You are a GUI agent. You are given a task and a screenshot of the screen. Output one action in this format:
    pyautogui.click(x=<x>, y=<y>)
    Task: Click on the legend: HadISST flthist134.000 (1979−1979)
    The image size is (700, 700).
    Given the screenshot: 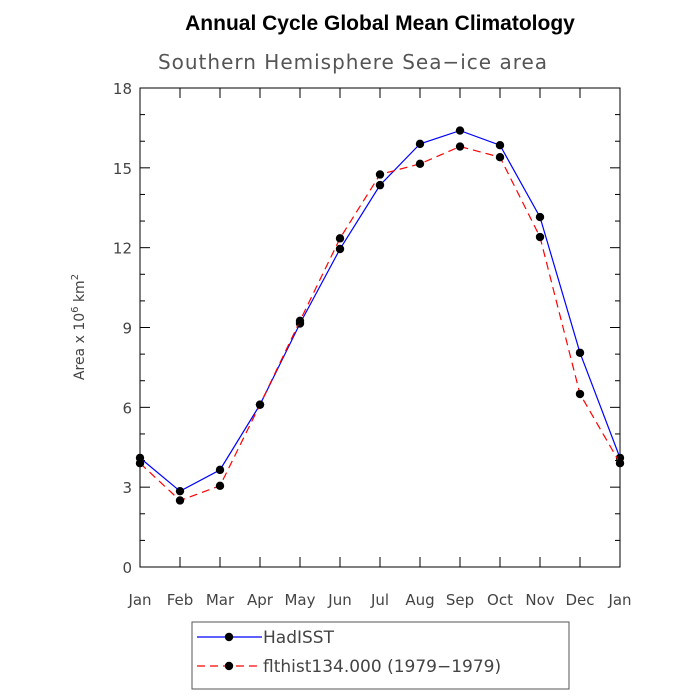 What is the action you would take?
    pyautogui.click(x=380, y=655)
    